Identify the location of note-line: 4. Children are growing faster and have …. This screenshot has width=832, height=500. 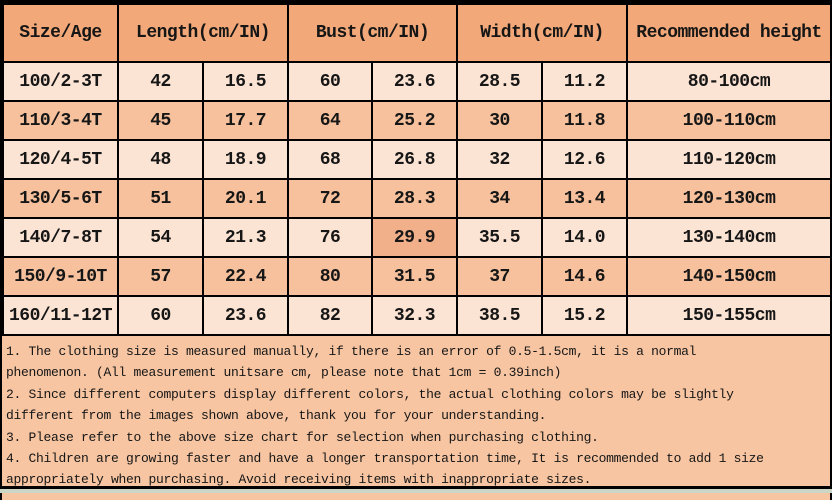
(385, 459).